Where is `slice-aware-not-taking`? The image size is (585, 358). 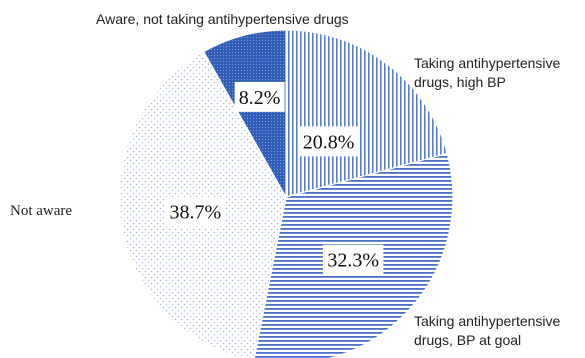 slice-aware-not-taking is located at coordinates (244, 114).